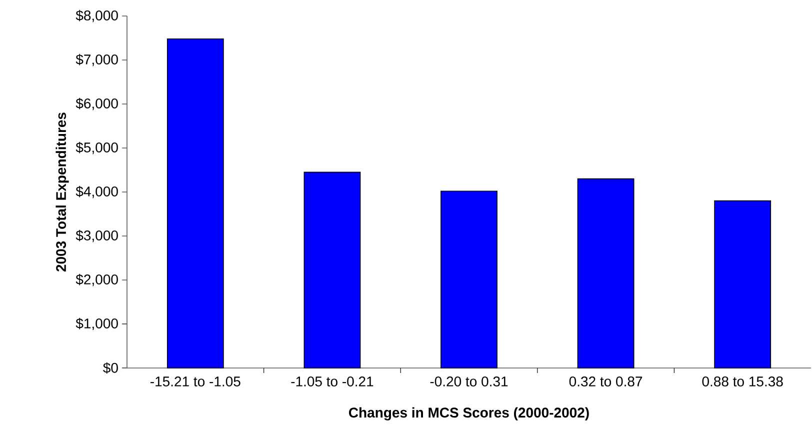  What do you see at coordinates (195, 381) in the screenshot?
I see `x-tick-label: -15.21 to -1.05` at bounding box center [195, 381].